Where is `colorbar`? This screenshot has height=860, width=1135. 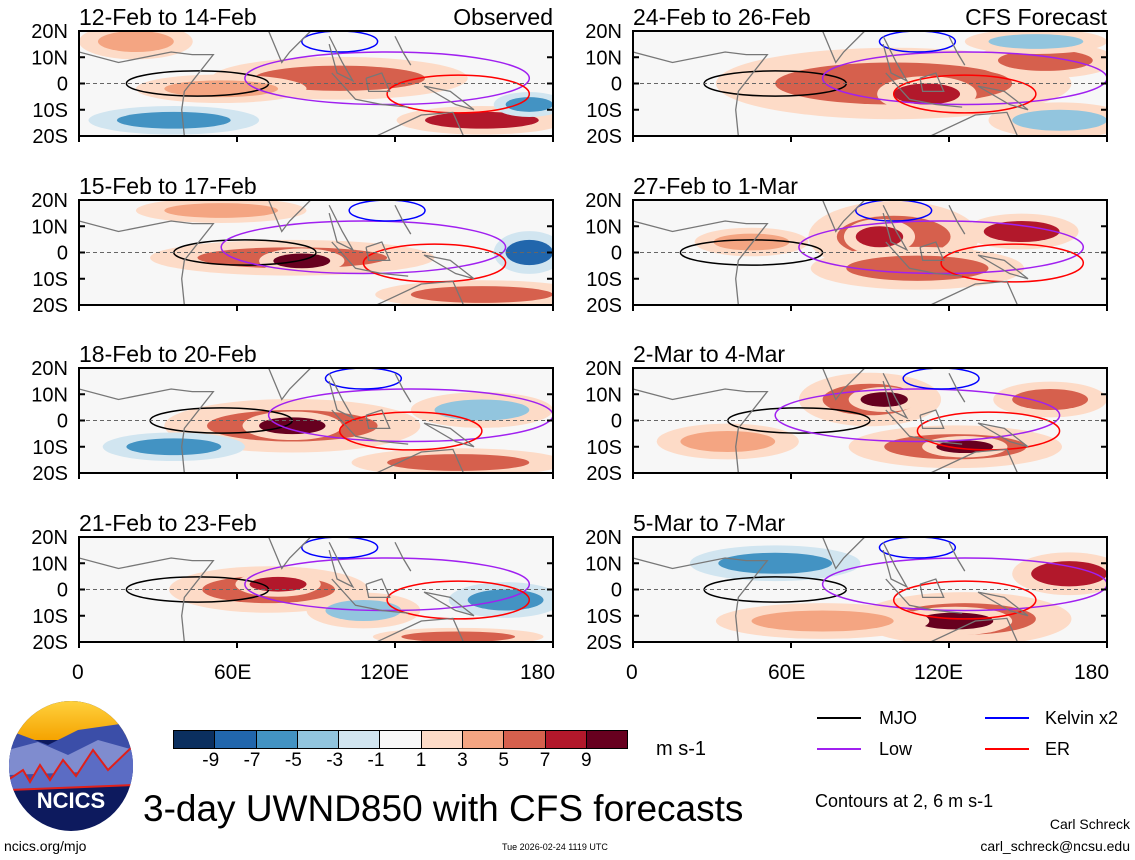 colorbar is located at coordinates (401, 739).